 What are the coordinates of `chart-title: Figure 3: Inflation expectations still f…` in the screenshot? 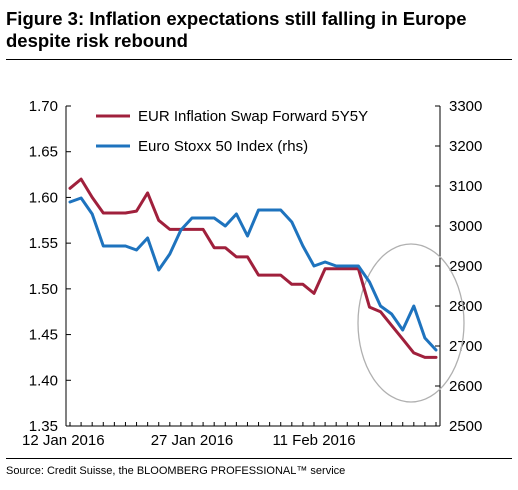 It's located at (260, 30).